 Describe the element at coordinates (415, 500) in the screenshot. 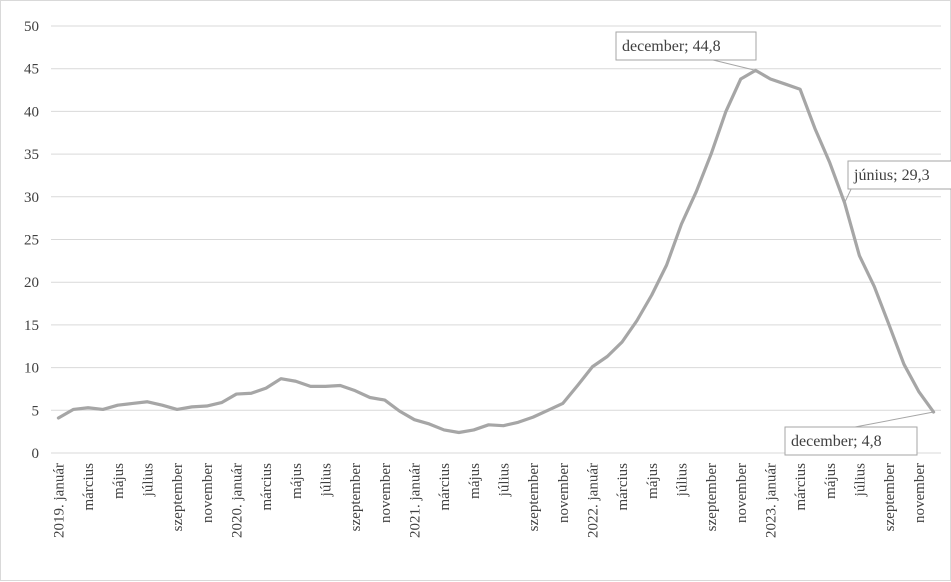

I see `x-tick-label: 2021. január` at that location.